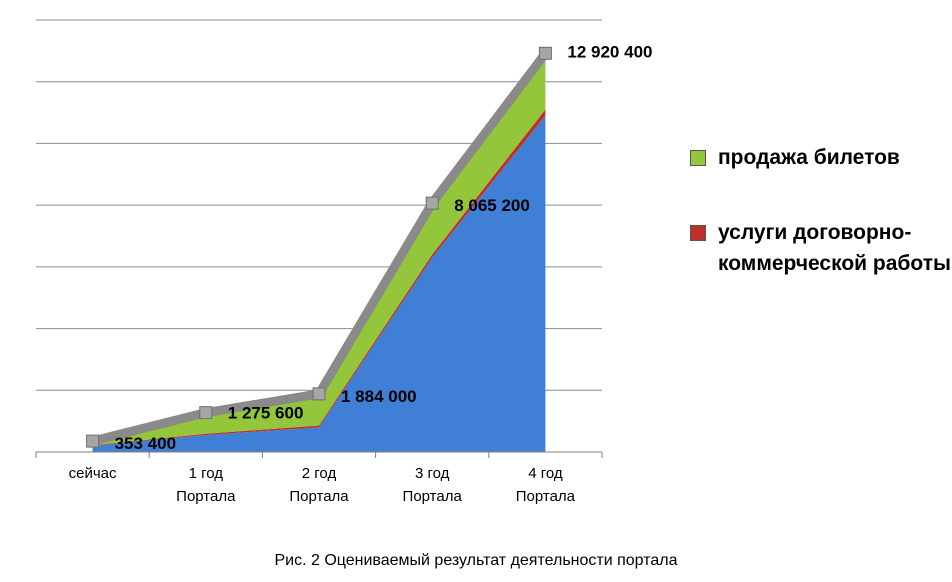  What do you see at coordinates (433, 485) in the screenshot?
I see `x-tick-label: 3 год Портала` at bounding box center [433, 485].